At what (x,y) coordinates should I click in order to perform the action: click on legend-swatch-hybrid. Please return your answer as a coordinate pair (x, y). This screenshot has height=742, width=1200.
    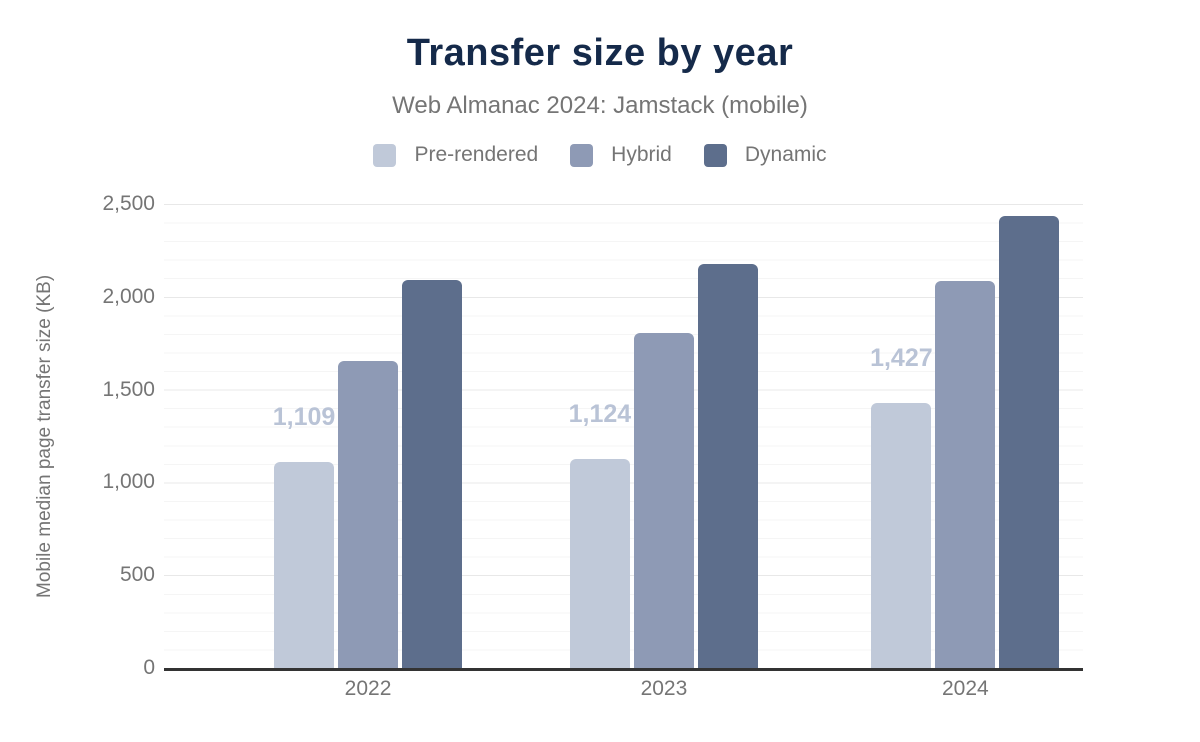
    Looking at the image, I should click on (582, 155).